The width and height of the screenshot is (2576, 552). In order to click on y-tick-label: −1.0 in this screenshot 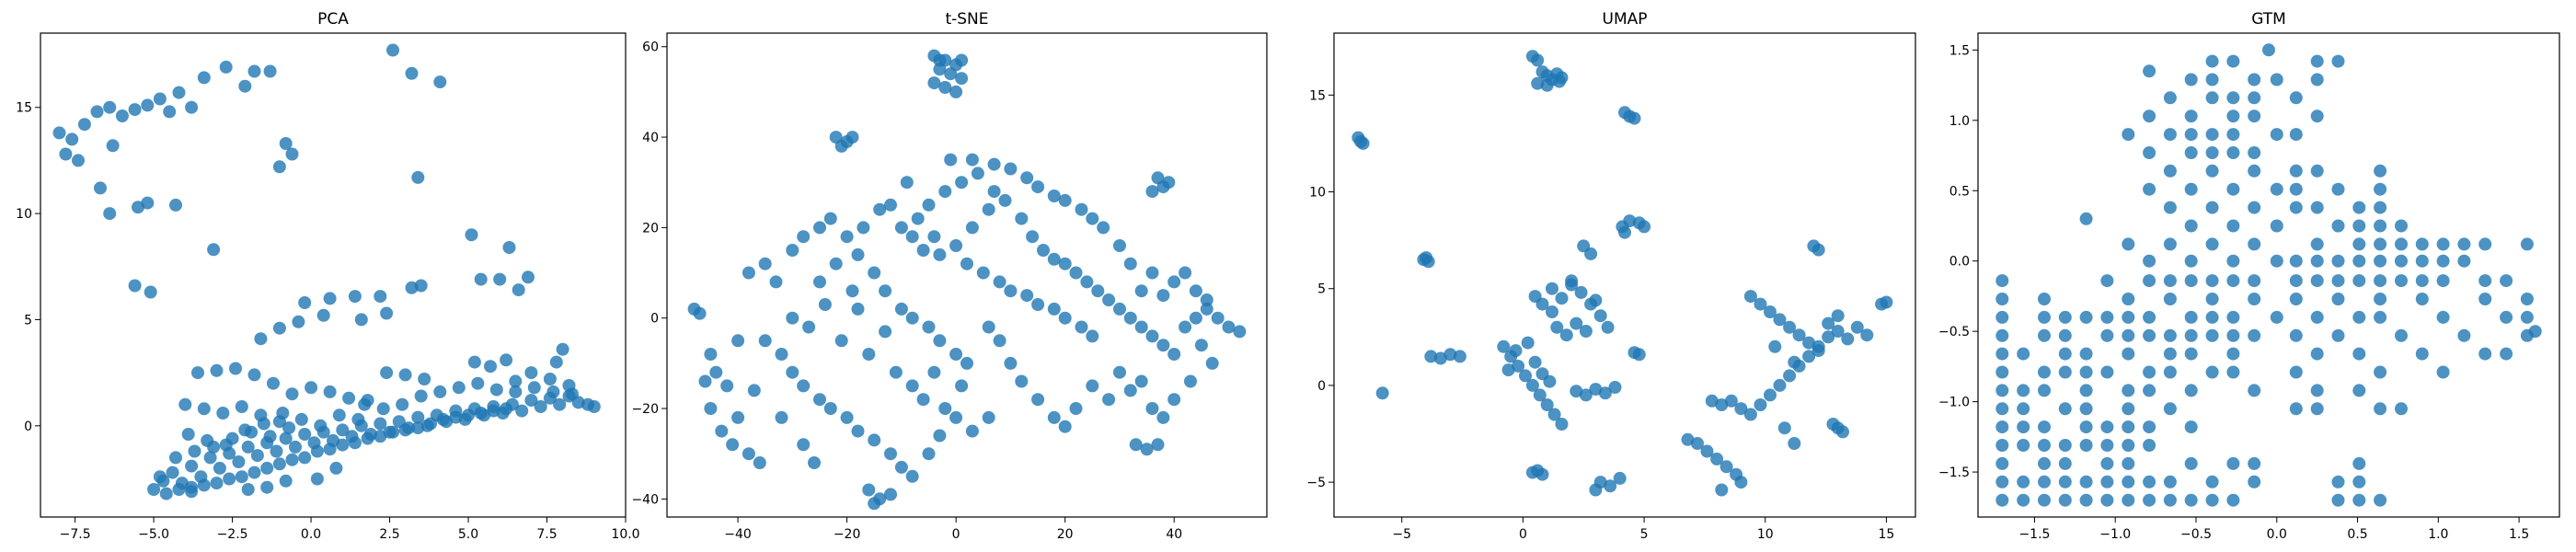, I will do `click(1954, 403)`.